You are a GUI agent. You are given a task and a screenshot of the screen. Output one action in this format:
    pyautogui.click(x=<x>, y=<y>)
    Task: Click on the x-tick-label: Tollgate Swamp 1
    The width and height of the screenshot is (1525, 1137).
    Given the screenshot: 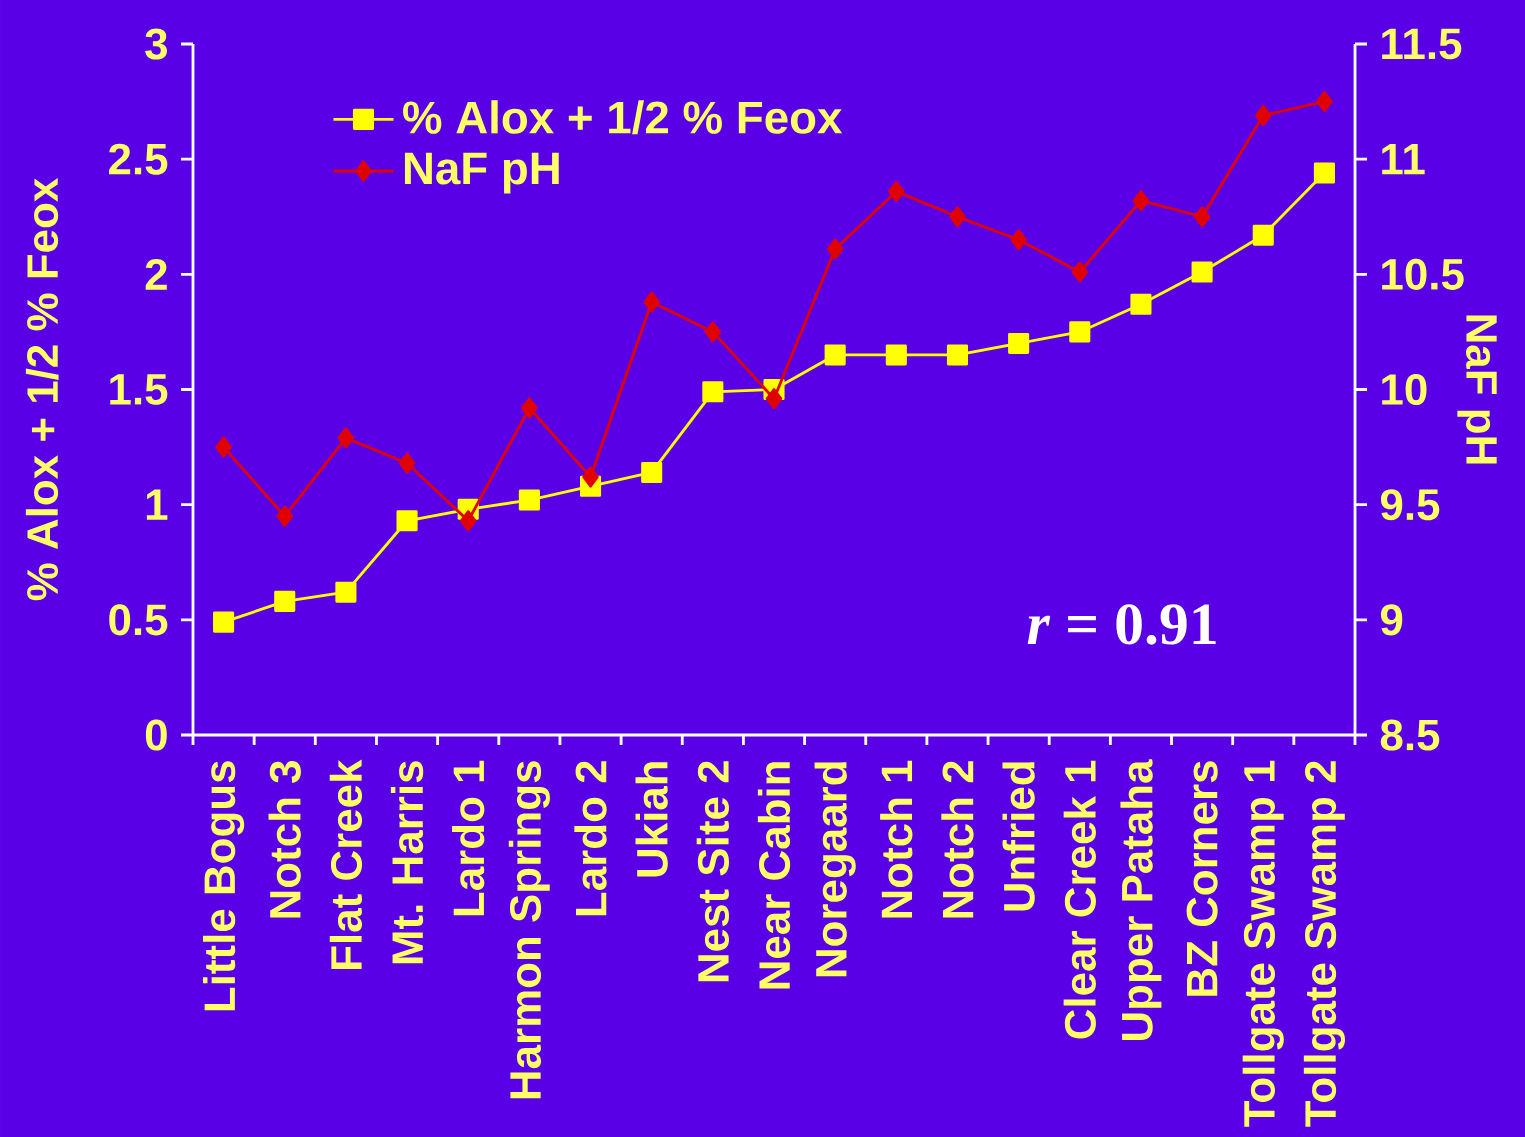 What is the action you would take?
    pyautogui.click(x=1263, y=943)
    